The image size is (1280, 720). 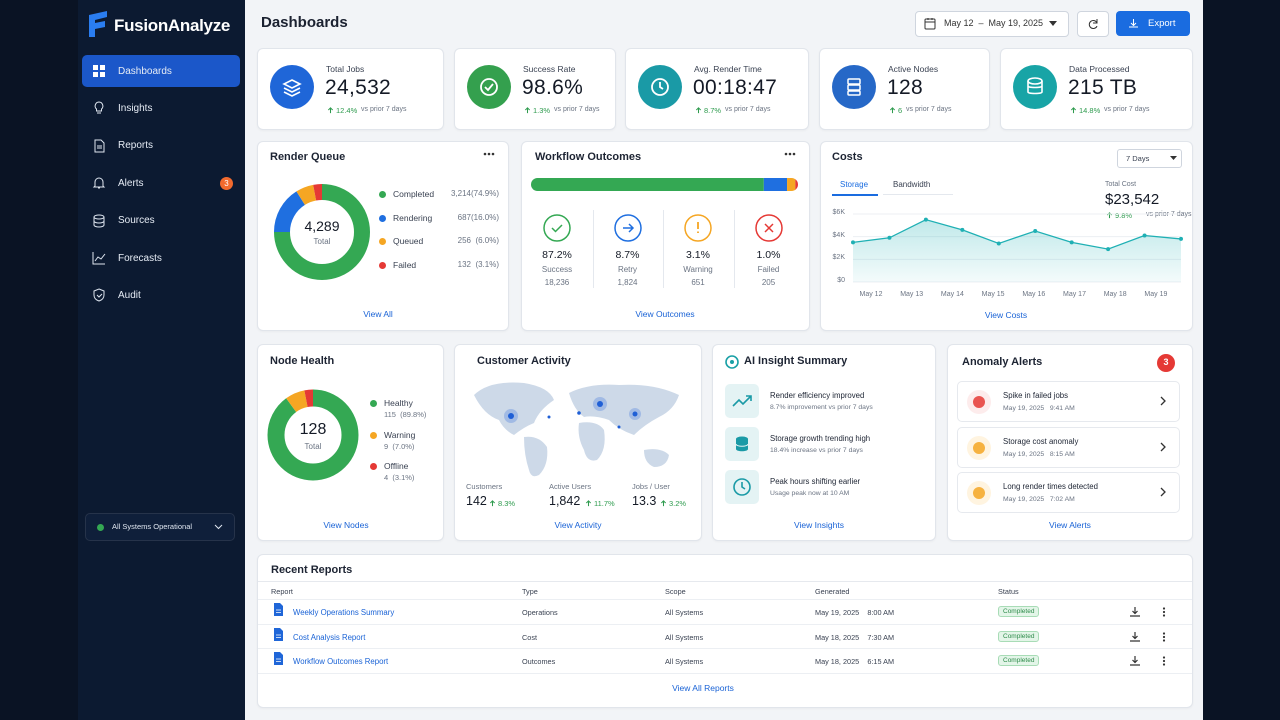 What do you see at coordinates (684, 661) in the screenshot?
I see `cell: All Systems` at bounding box center [684, 661].